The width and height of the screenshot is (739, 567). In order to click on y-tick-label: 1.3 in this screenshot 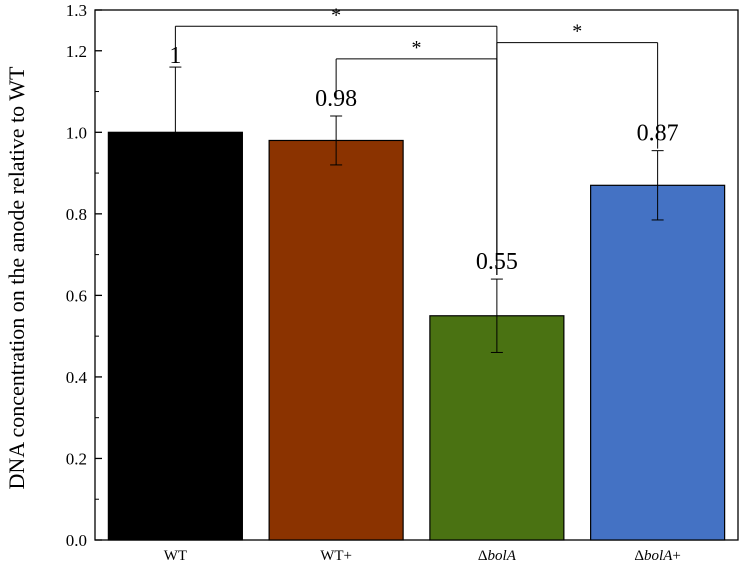, I will do `click(76, 10)`.